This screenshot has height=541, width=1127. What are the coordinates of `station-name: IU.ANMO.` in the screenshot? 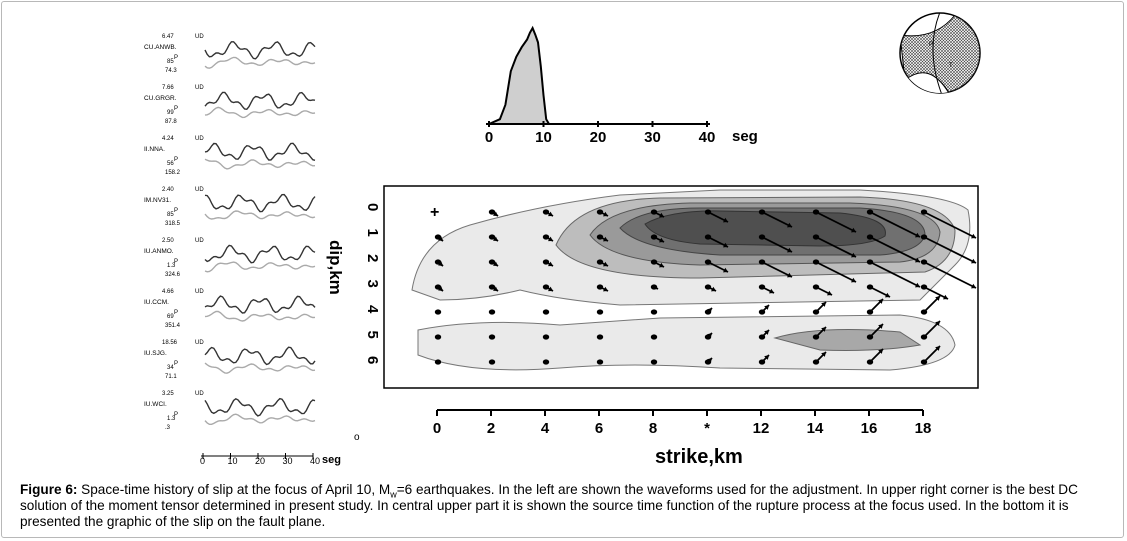 It's located at (159, 251).